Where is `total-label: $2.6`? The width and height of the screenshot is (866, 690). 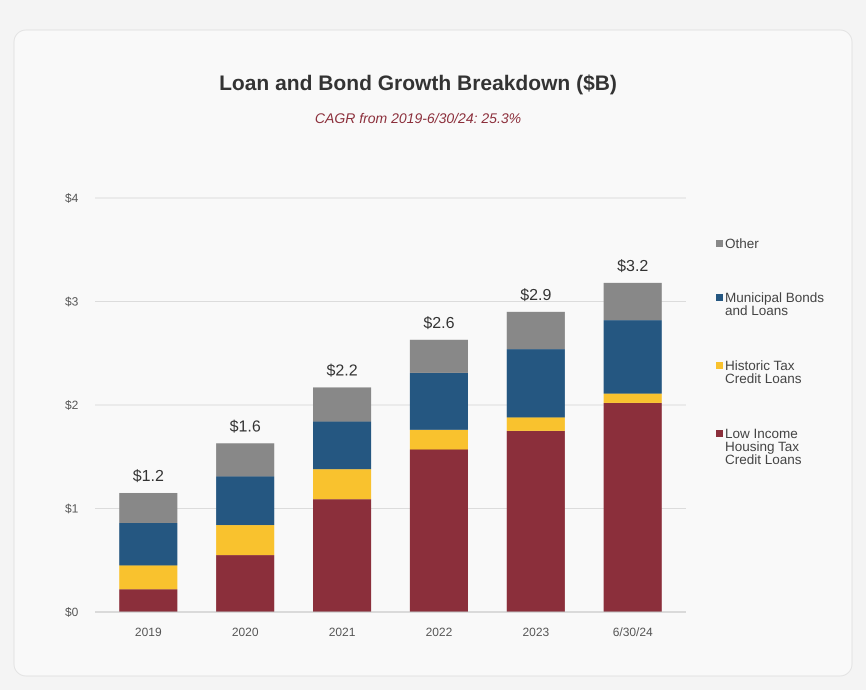
total-label: $2.6 is located at coordinates (439, 323).